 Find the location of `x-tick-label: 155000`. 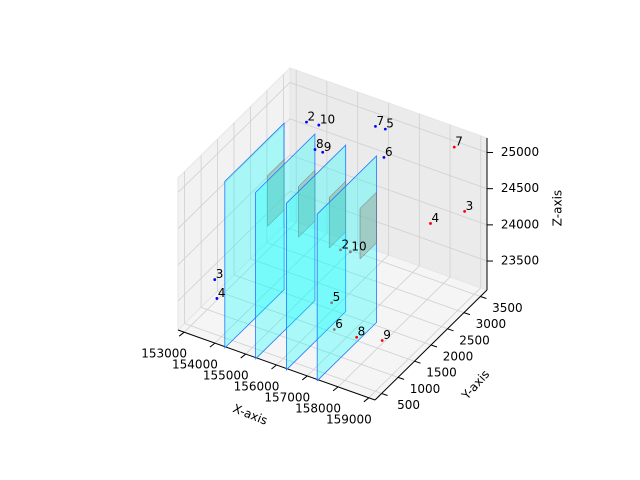

x-tick-label: 155000 is located at coordinates (226, 376).